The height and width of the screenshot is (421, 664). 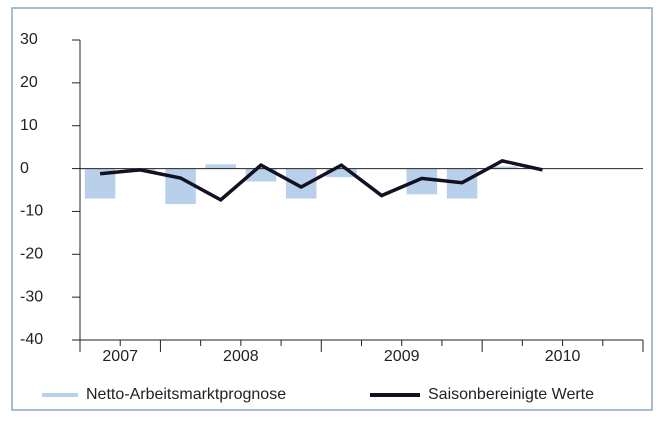 What do you see at coordinates (29, 39) in the screenshot?
I see `y-tick-label: 30` at bounding box center [29, 39].